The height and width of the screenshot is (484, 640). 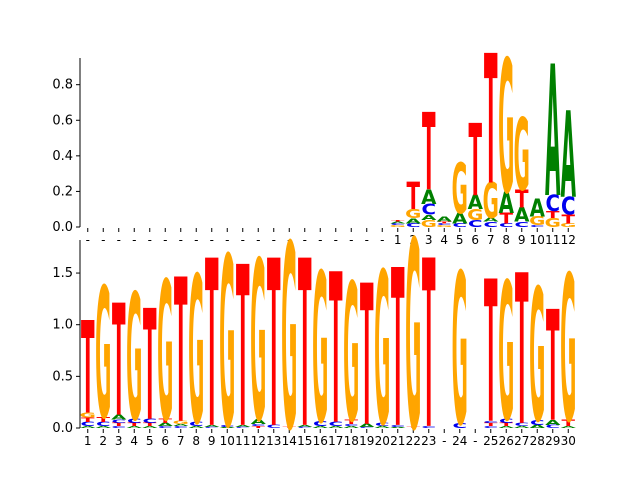 I want to click on x-tick-label: 18, so click(x=351, y=441).